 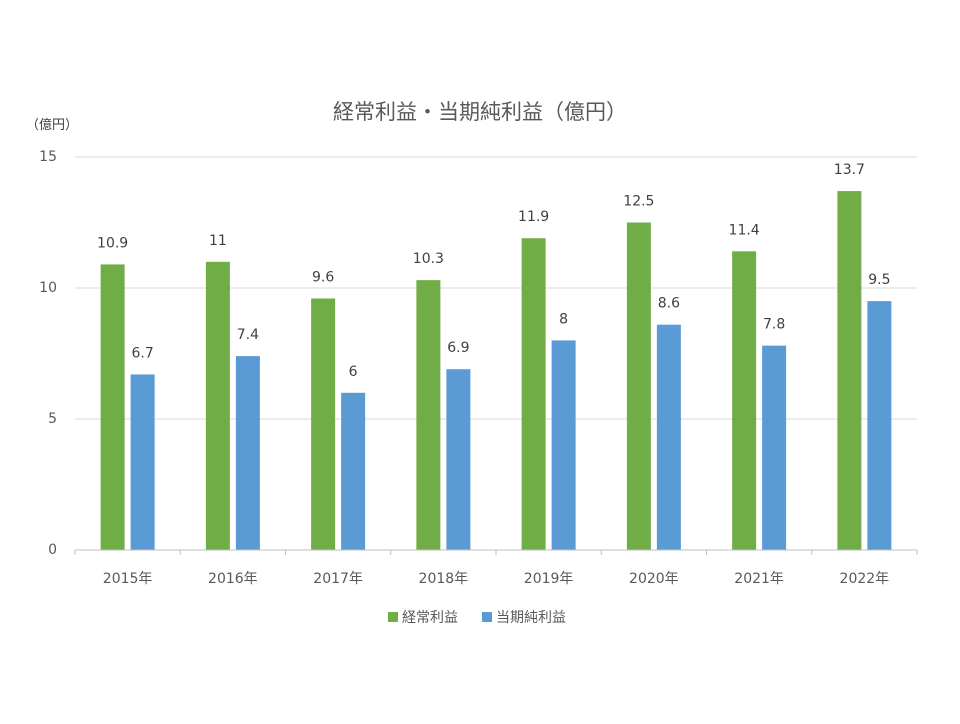 What do you see at coordinates (52, 419) in the screenshot?
I see `y-tick-label: 5` at bounding box center [52, 419].